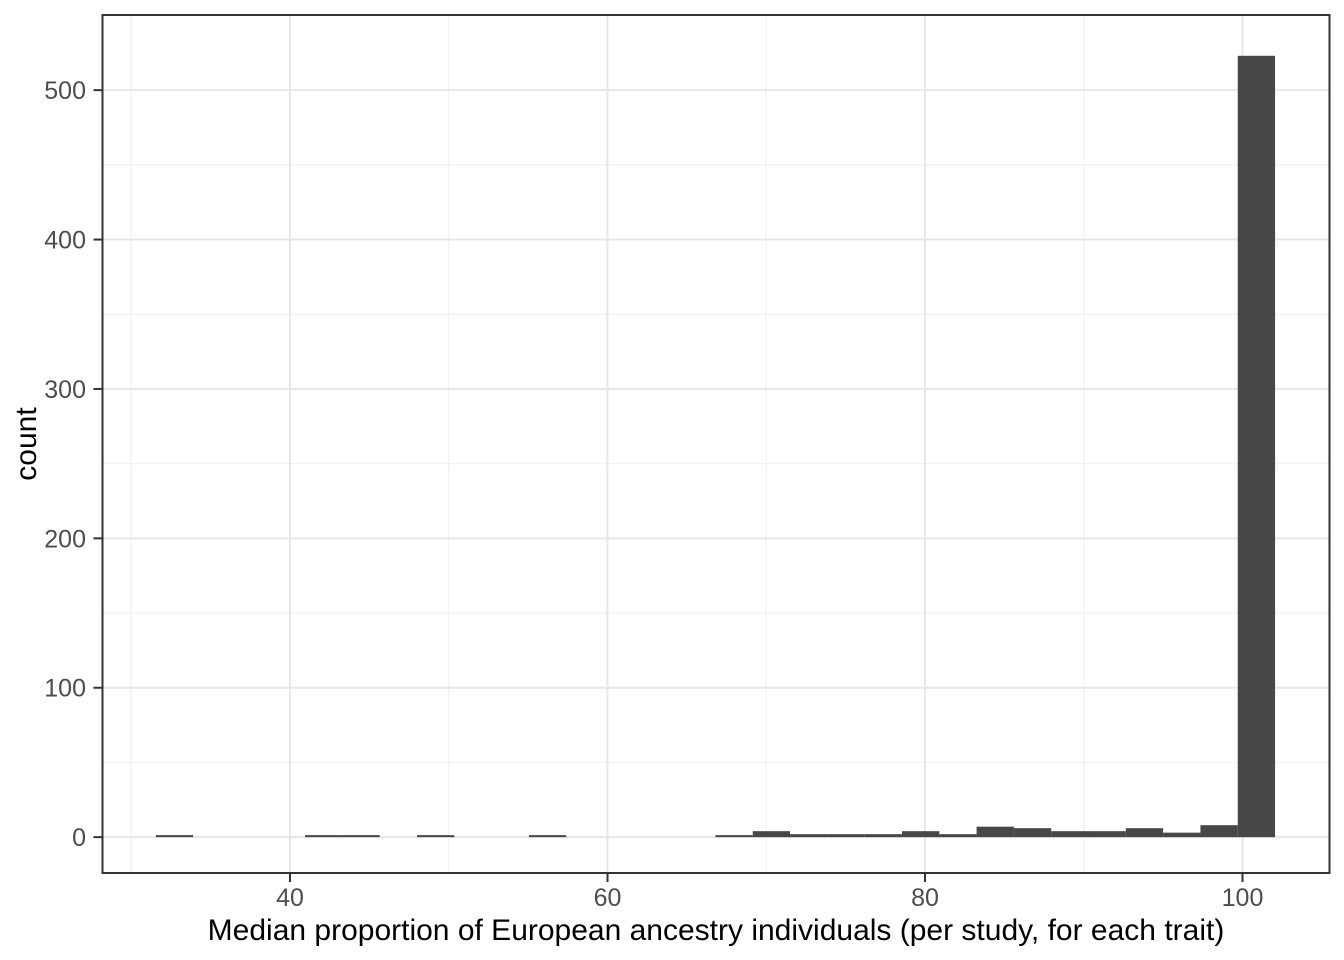 The height and width of the screenshot is (960, 1344). Describe the element at coordinates (65, 689) in the screenshot. I see `y-tick-label: 100` at that location.